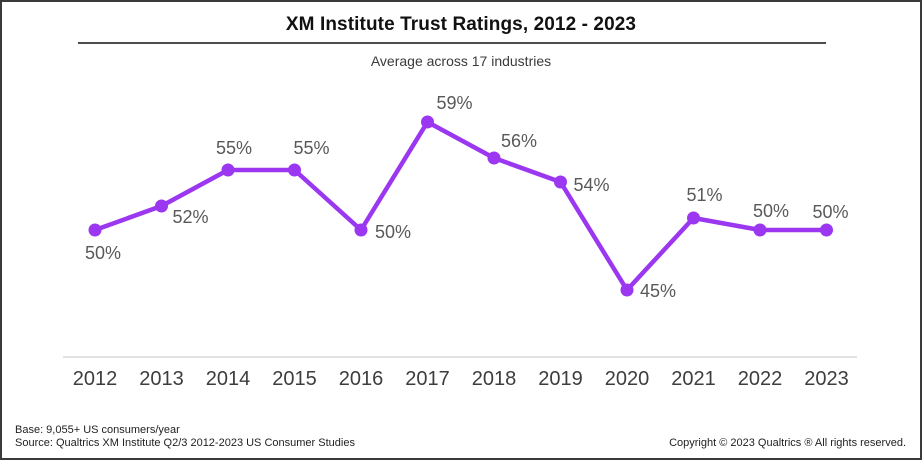  I want to click on x-tick-label: 2012, so click(95, 379).